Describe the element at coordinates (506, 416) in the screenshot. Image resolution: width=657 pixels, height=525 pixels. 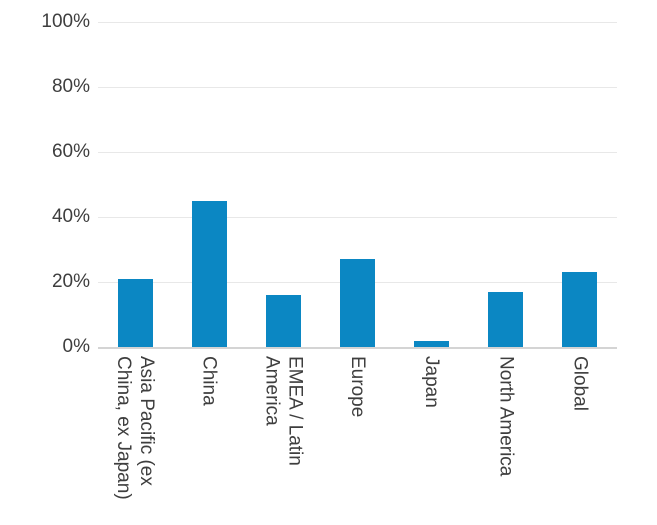
I see `x-category-label: North America` at that location.